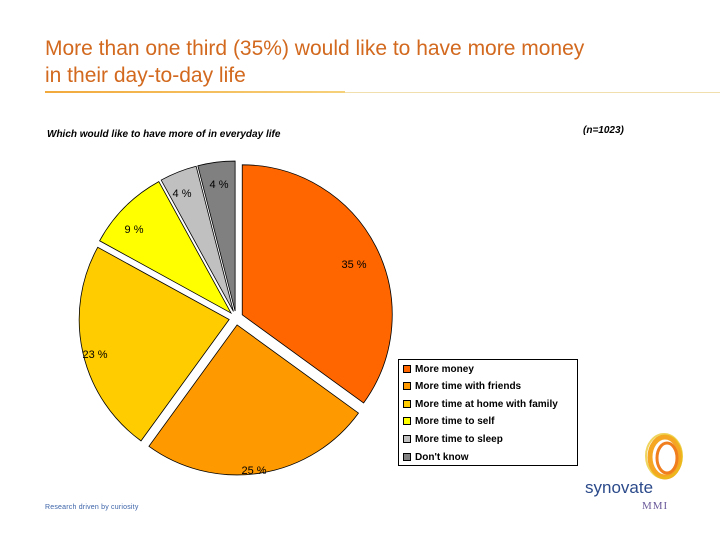 This screenshot has width=720, height=540. What do you see at coordinates (468, 386) in the screenshot?
I see `legend-label: More time with friends` at bounding box center [468, 386].